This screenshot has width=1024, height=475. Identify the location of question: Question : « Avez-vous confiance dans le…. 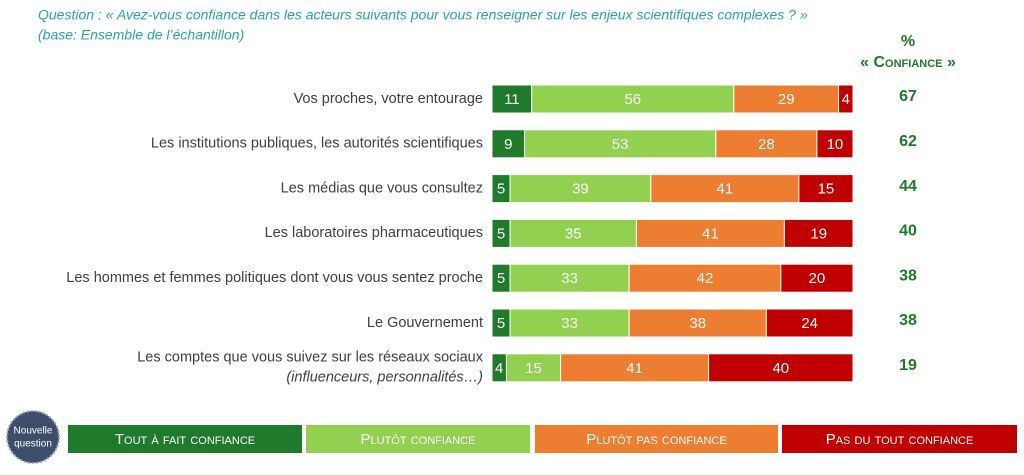
(423, 15).